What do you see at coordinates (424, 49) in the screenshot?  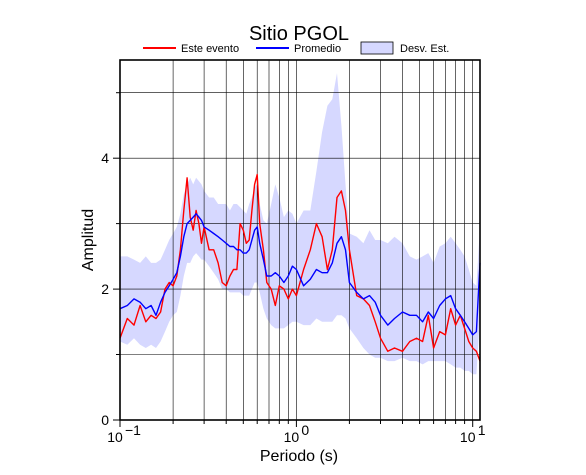 I see `legend-label-desv-est: Desv. Est.` at bounding box center [424, 49].